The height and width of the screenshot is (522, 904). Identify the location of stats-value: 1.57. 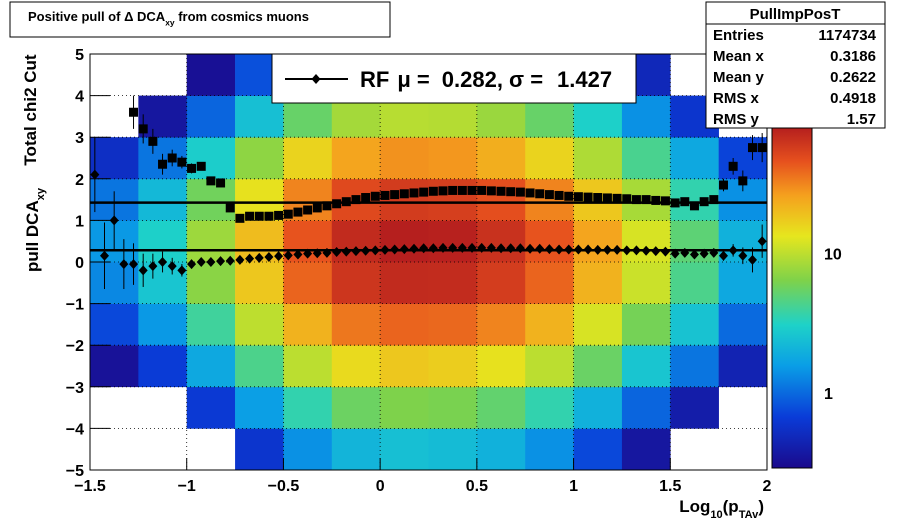
(861, 119).